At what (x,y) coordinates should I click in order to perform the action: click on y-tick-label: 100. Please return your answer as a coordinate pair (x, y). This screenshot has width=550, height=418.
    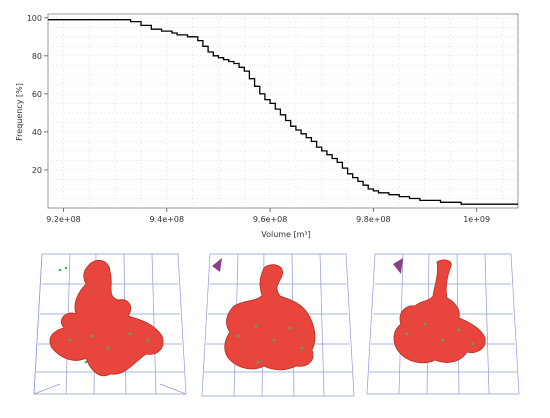
    Looking at the image, I should click on (34, 18).